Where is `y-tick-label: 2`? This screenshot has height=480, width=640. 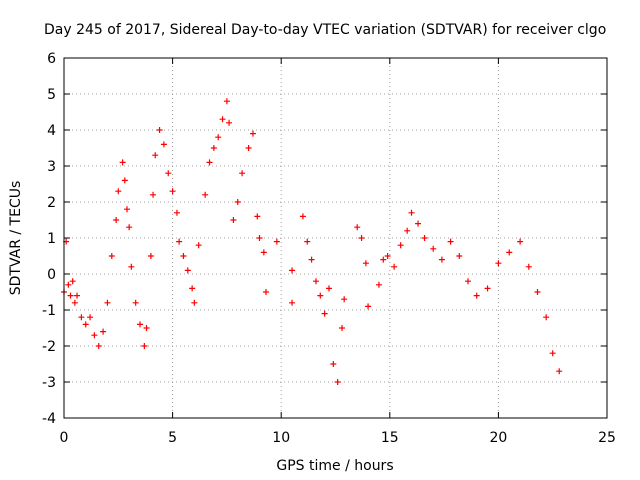
y-tick-label: 2 is located at coordinates (51, 203).